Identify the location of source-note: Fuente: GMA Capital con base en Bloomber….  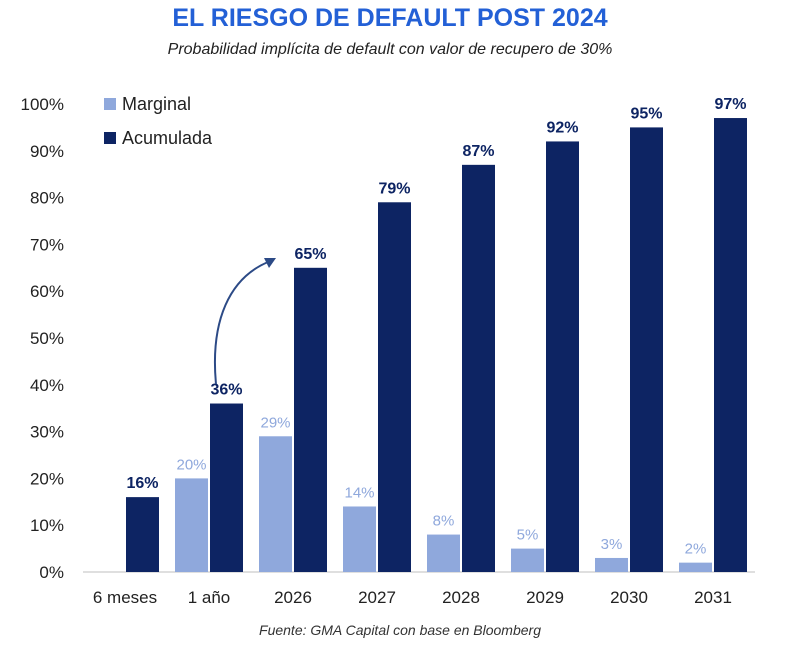
(400, 630).